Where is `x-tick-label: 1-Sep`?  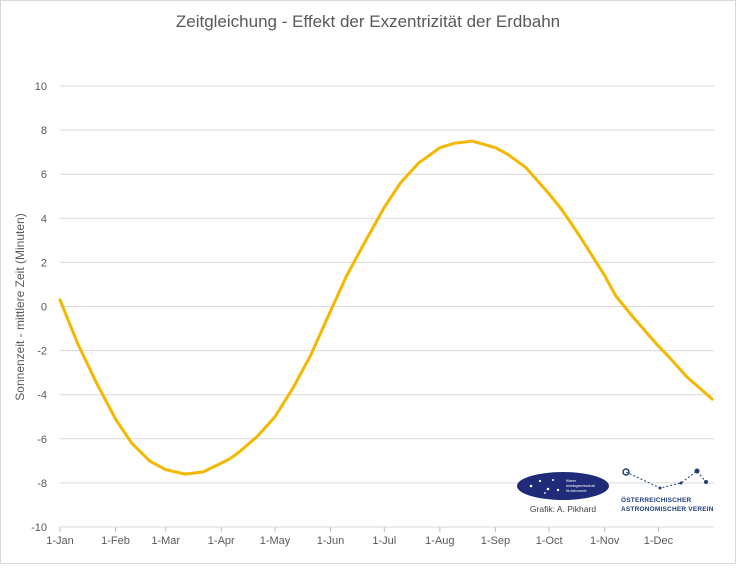
x-tick-label: 1-Sep is located at coordinates (495, 541).